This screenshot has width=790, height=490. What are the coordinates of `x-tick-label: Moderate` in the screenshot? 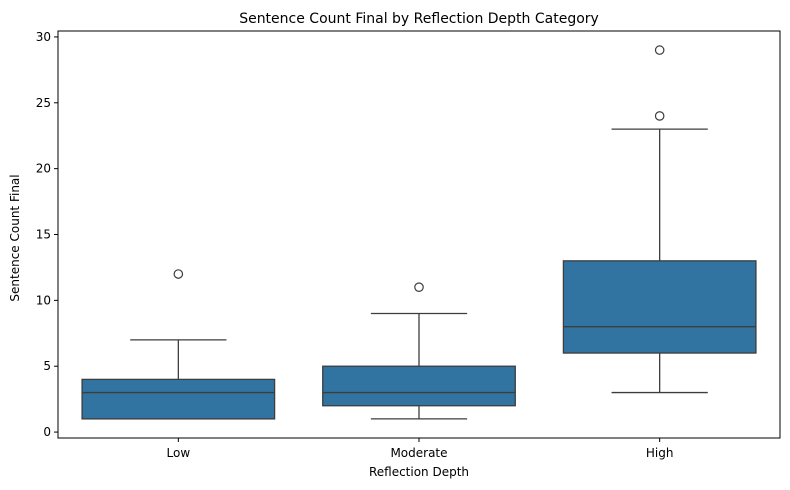 It's located at (418, 453).